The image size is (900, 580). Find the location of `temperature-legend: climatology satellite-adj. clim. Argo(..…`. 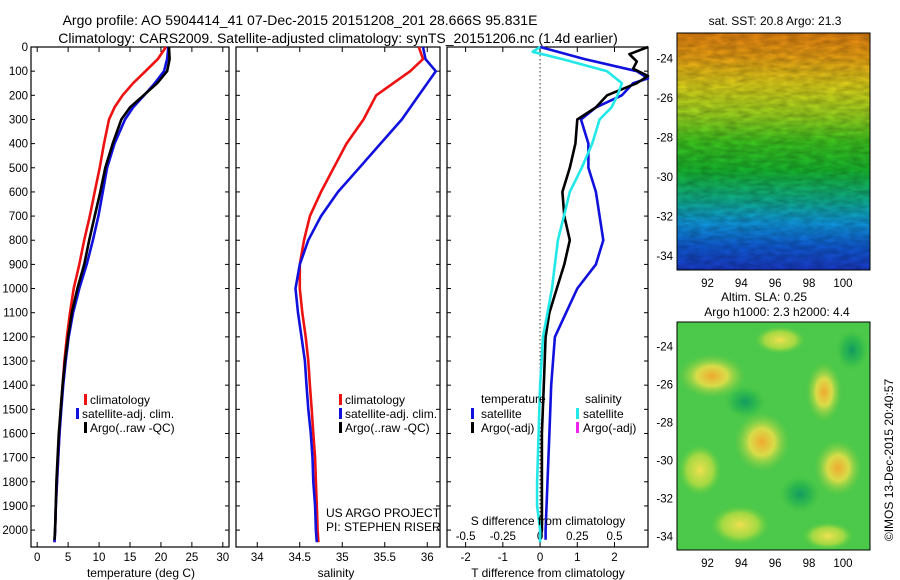

temperature-legend: climatology satellite-adj. clim. Argo(..… is located at coordinates (125, 414).